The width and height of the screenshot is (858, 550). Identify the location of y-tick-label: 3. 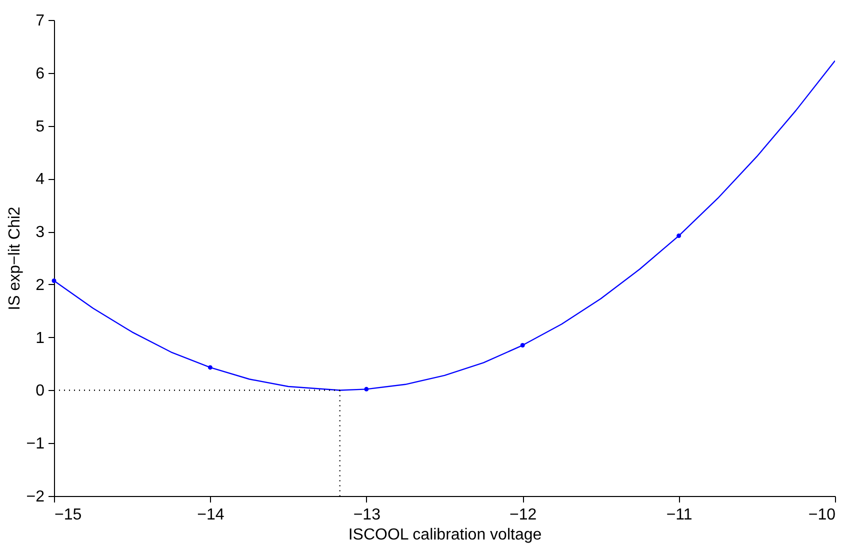
(40, 233).